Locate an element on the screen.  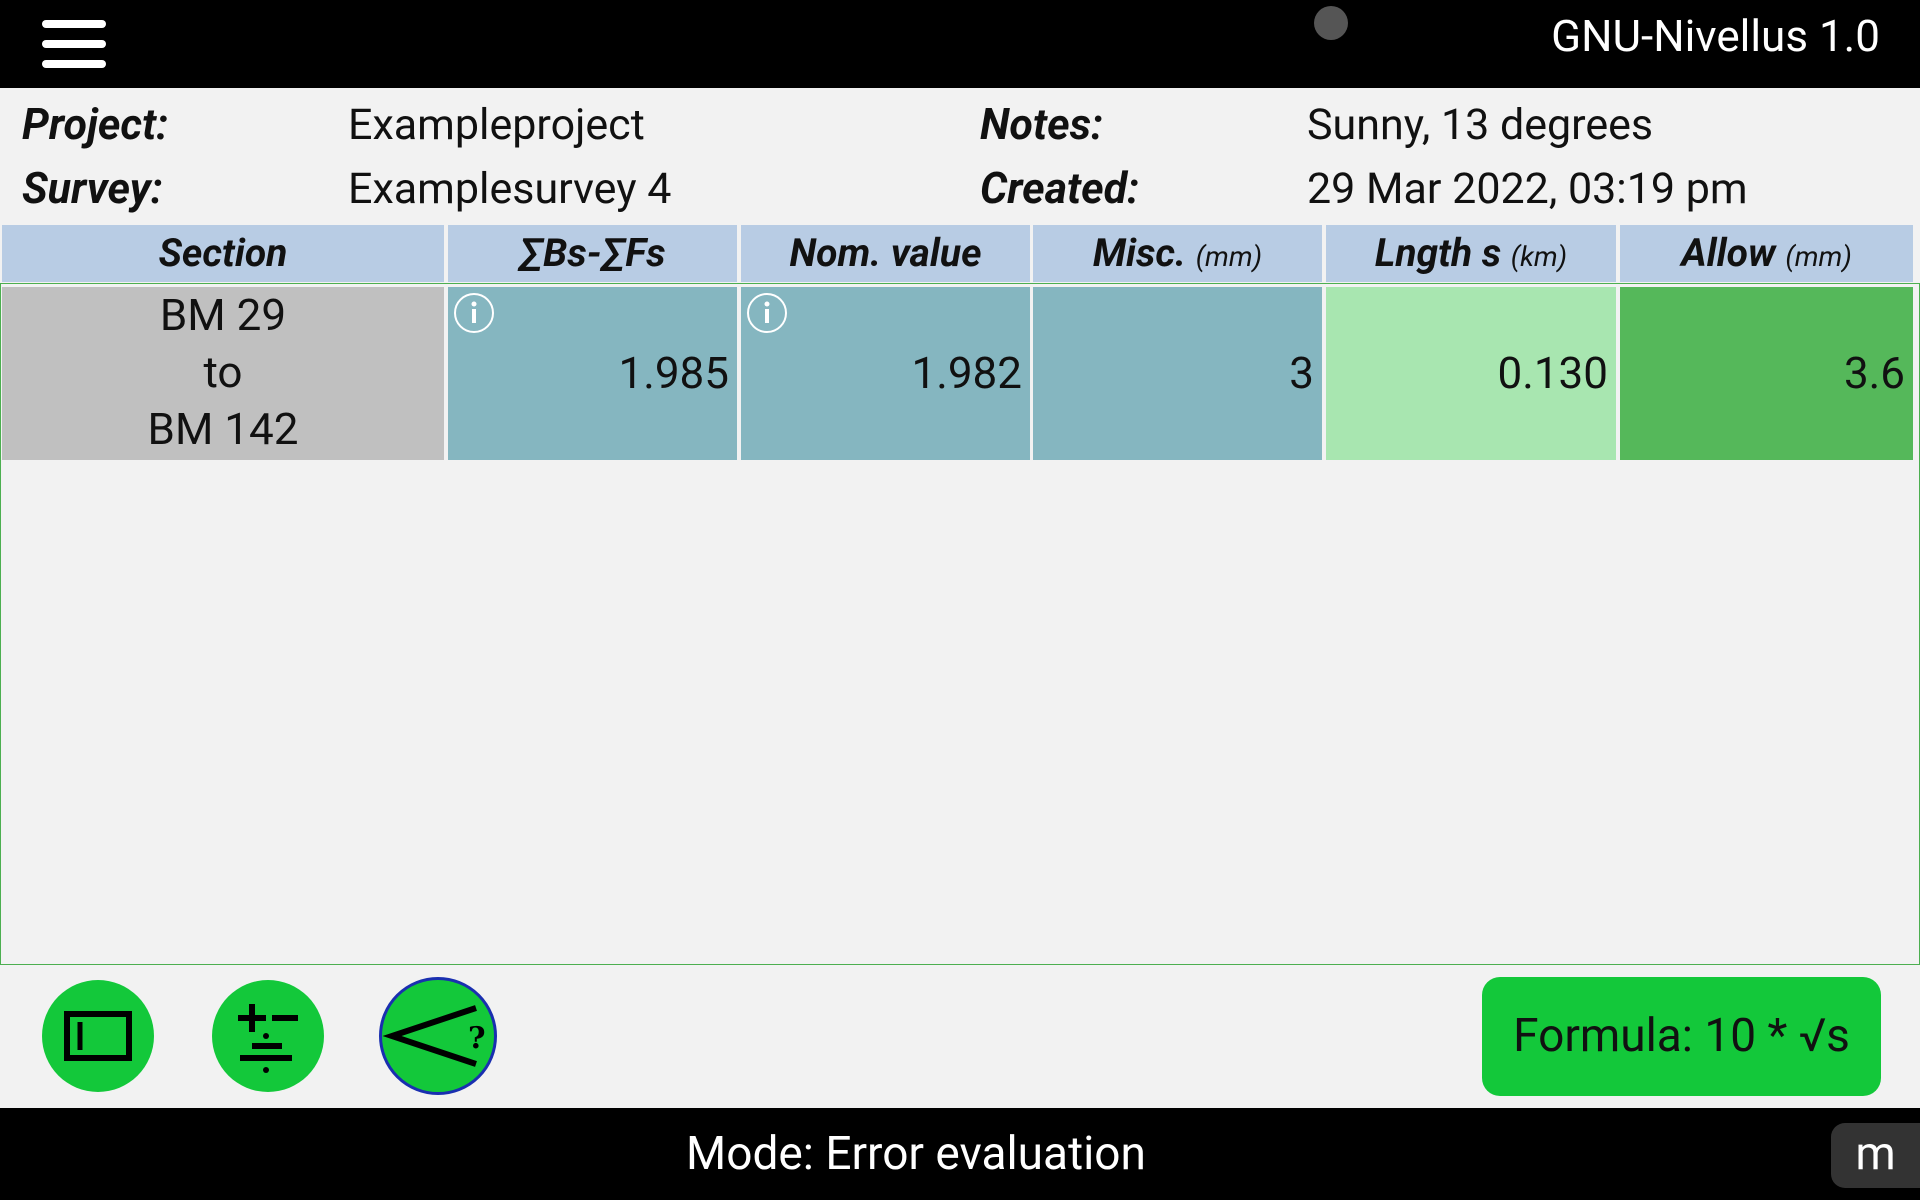
value-cell: 0.130 is located at coordinates (1471, 373).